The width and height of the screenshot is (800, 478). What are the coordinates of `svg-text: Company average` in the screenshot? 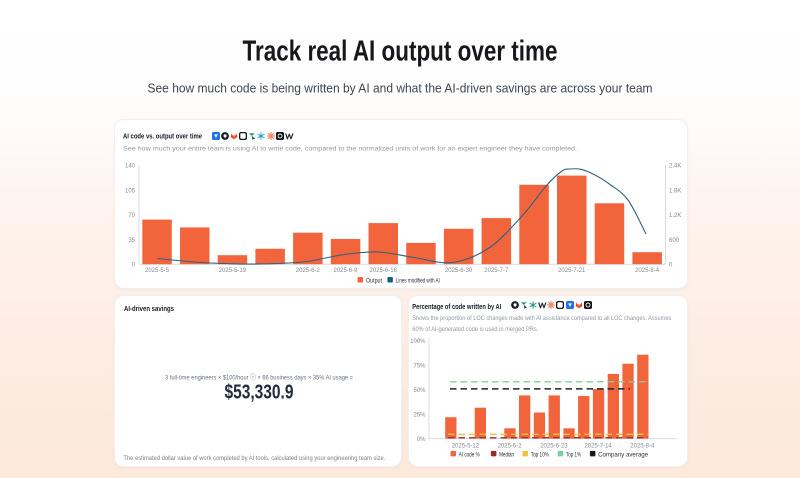 It's located at (623, 454).